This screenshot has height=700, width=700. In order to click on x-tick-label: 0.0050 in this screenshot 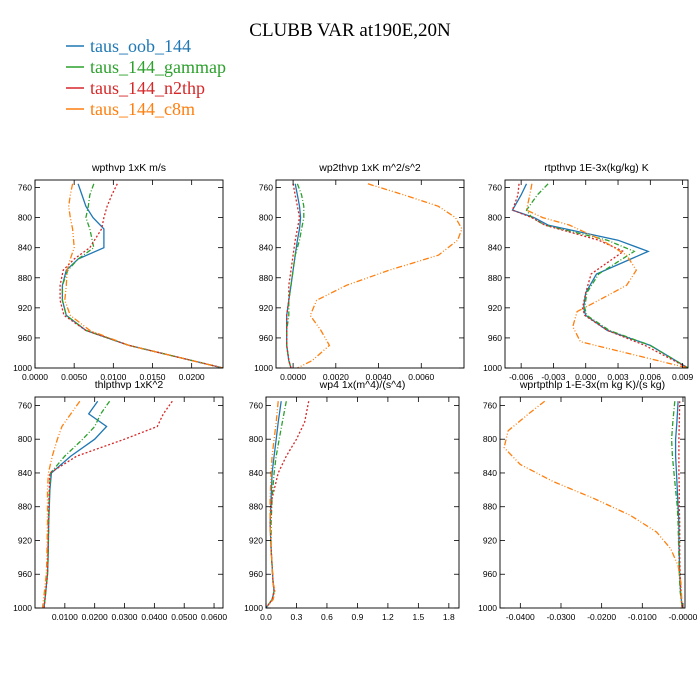, I will do `click(74, 377)`.